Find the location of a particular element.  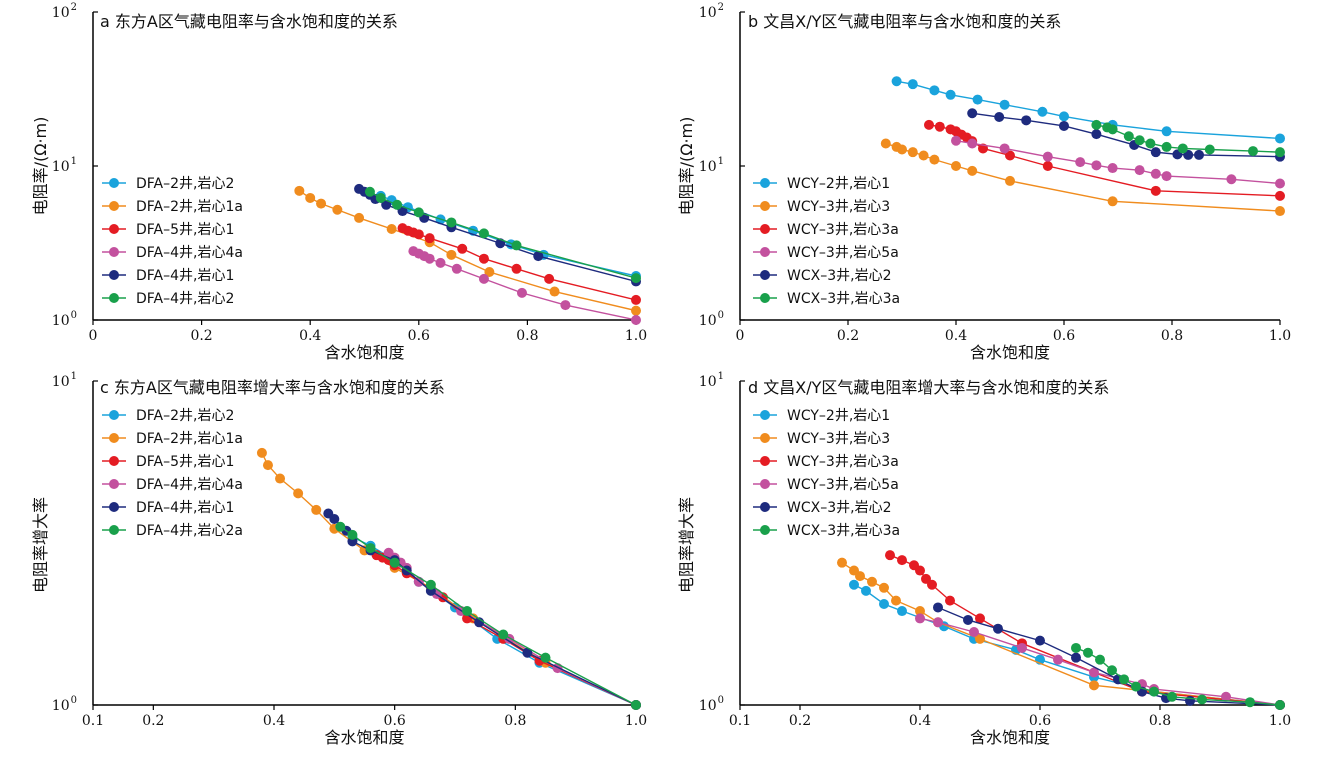

y-axis-title: 电阻率增大率 is located at coordinates (40, 545).